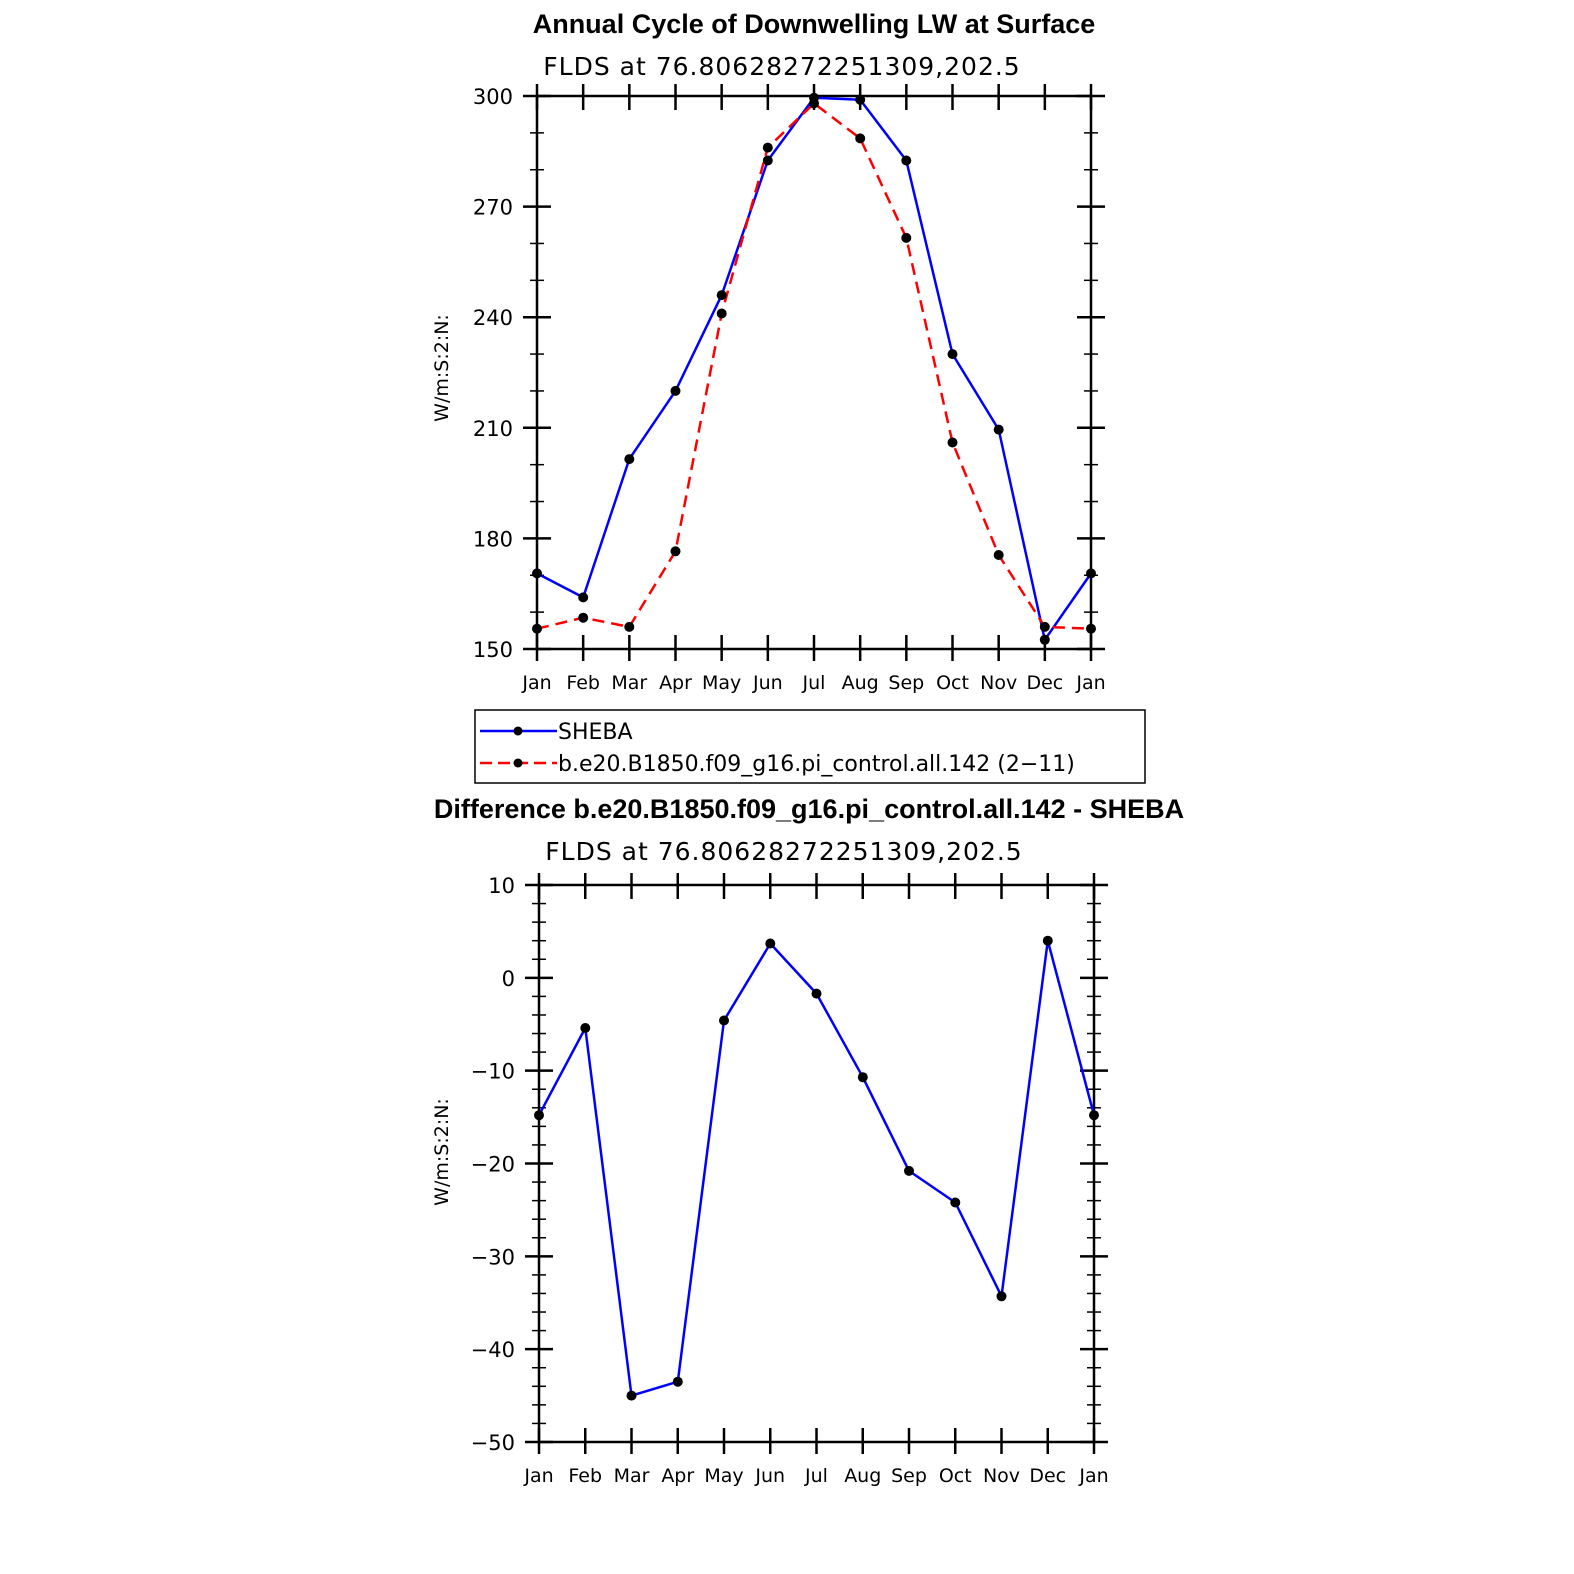  What do you see at coordinates (493, 1350) in the screenshot?
I see `y-tick-label: −40` at bounding box center [493, 1350].